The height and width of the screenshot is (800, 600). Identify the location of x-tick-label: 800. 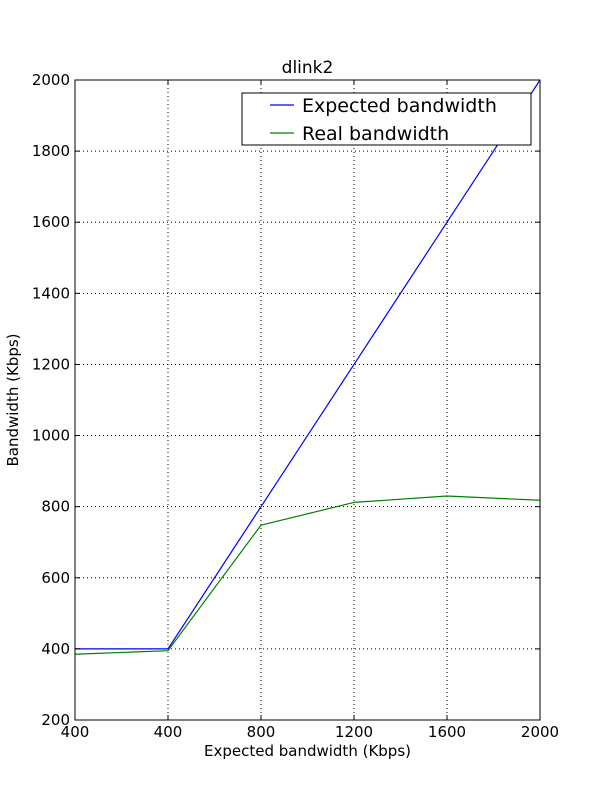
(261, 732).